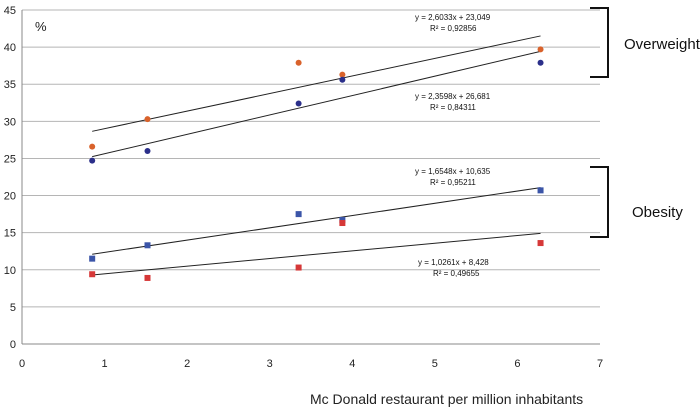  Describe the element at coordinates (10, 271) in the screenshot. I see `y-tick-label-10: 10` at that location.